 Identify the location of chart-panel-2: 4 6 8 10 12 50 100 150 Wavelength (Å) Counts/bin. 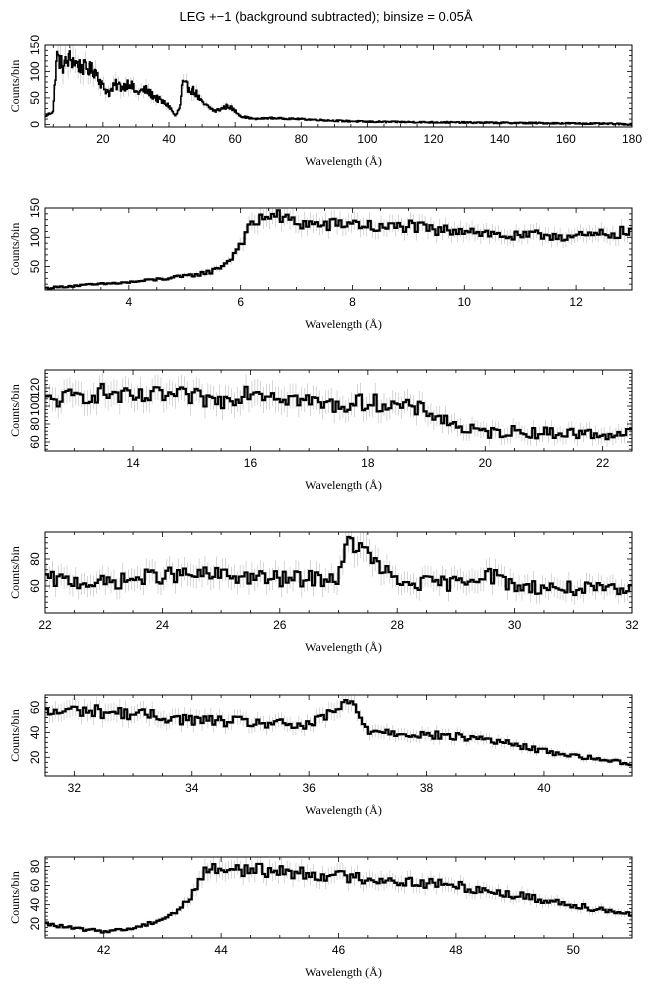
(320, 264).